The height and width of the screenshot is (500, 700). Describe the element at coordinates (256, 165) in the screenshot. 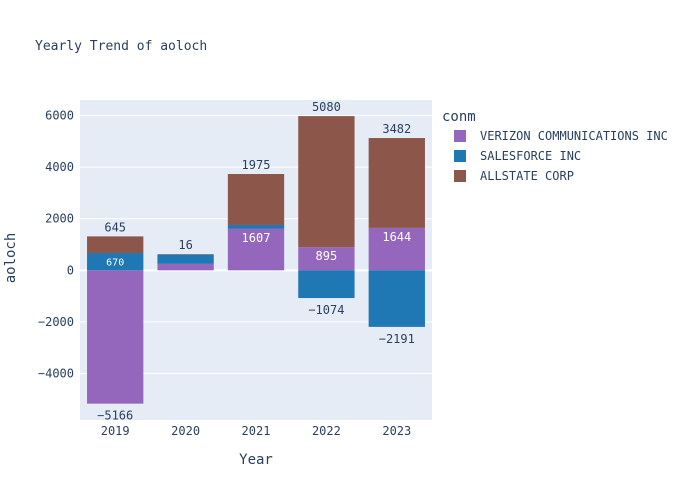

I see `data-label: 1975` at that location.